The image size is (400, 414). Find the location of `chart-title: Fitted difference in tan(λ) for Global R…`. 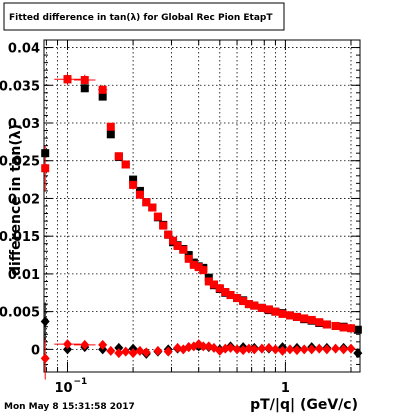

chart-title: Fitted difference in tan(λ) for Global R… is located at coordinates (141, 18).